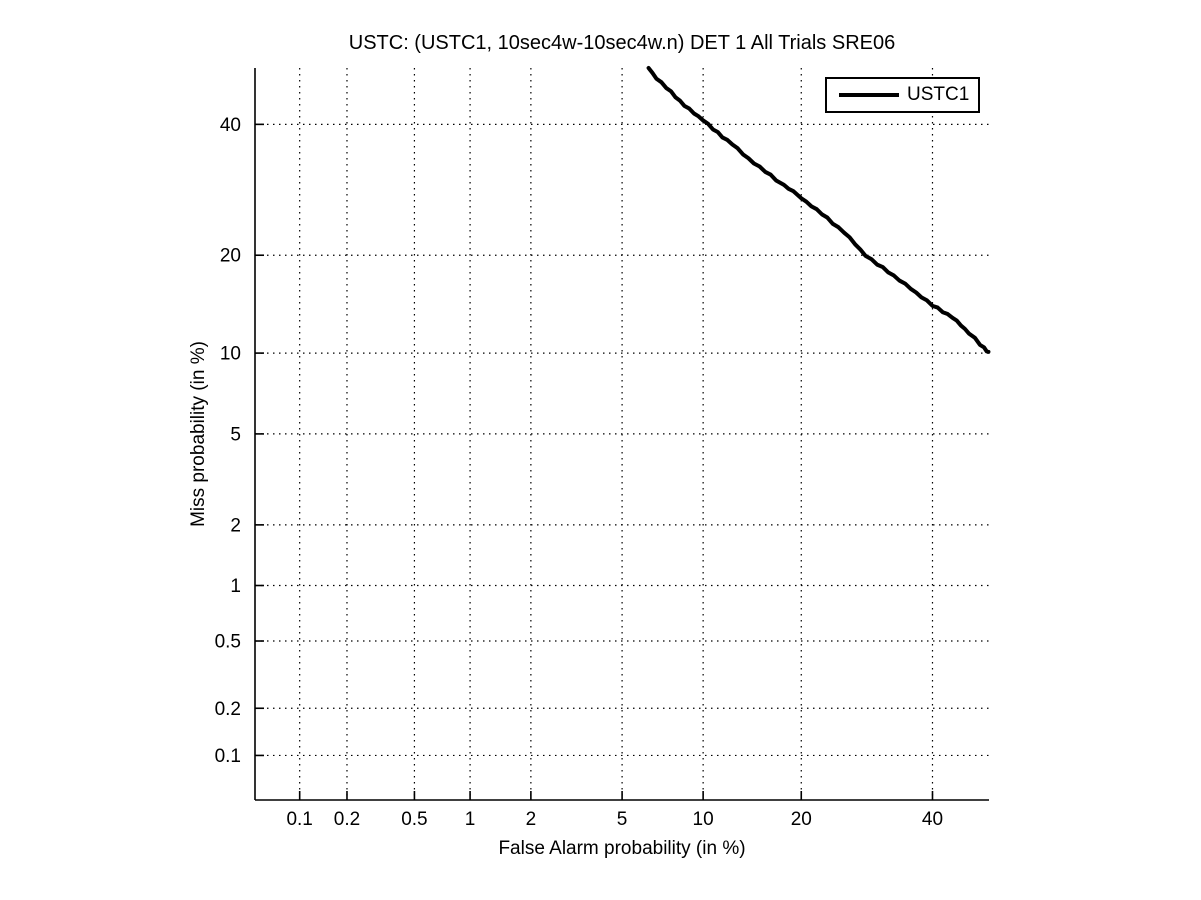  Describe the element at coordinates (230, 354) in the screenshot. I see `y-tick-label-10: 10` at that location.